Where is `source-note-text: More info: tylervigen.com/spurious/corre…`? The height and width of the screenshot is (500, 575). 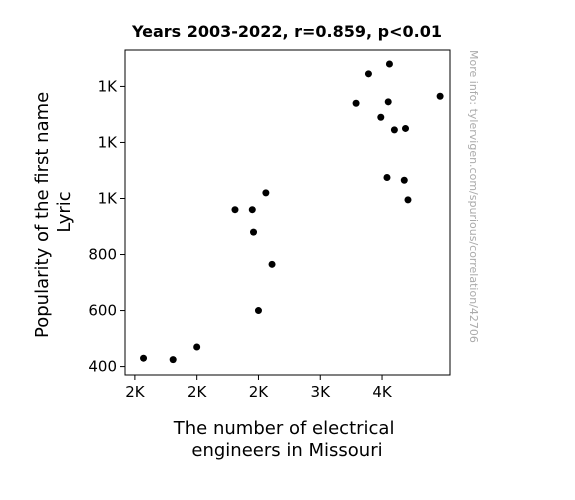
source-note-text: More info: tylervigen.com/spurious/corre… is located at coordinates (473, 196).